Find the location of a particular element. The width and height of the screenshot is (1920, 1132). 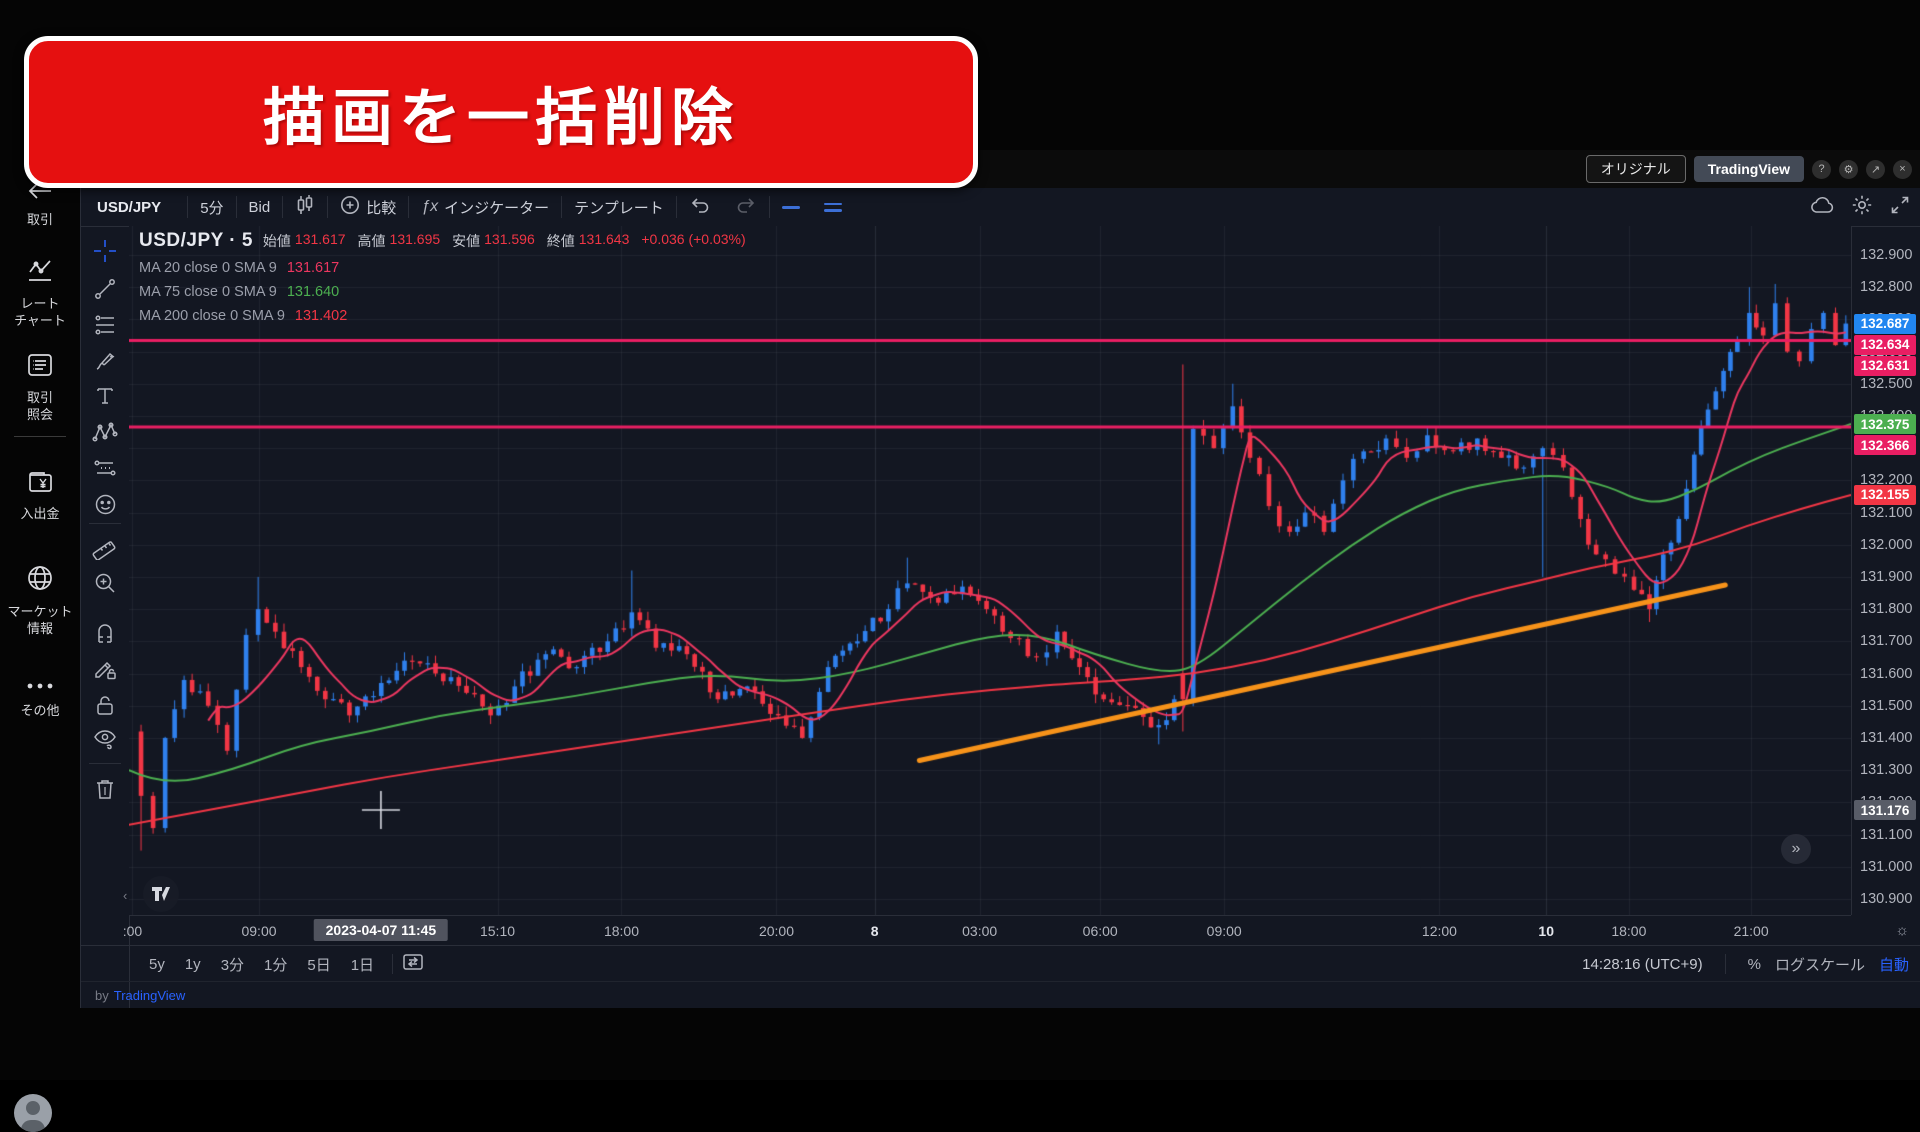

user-avatar is located at coordinates (33, 1113).